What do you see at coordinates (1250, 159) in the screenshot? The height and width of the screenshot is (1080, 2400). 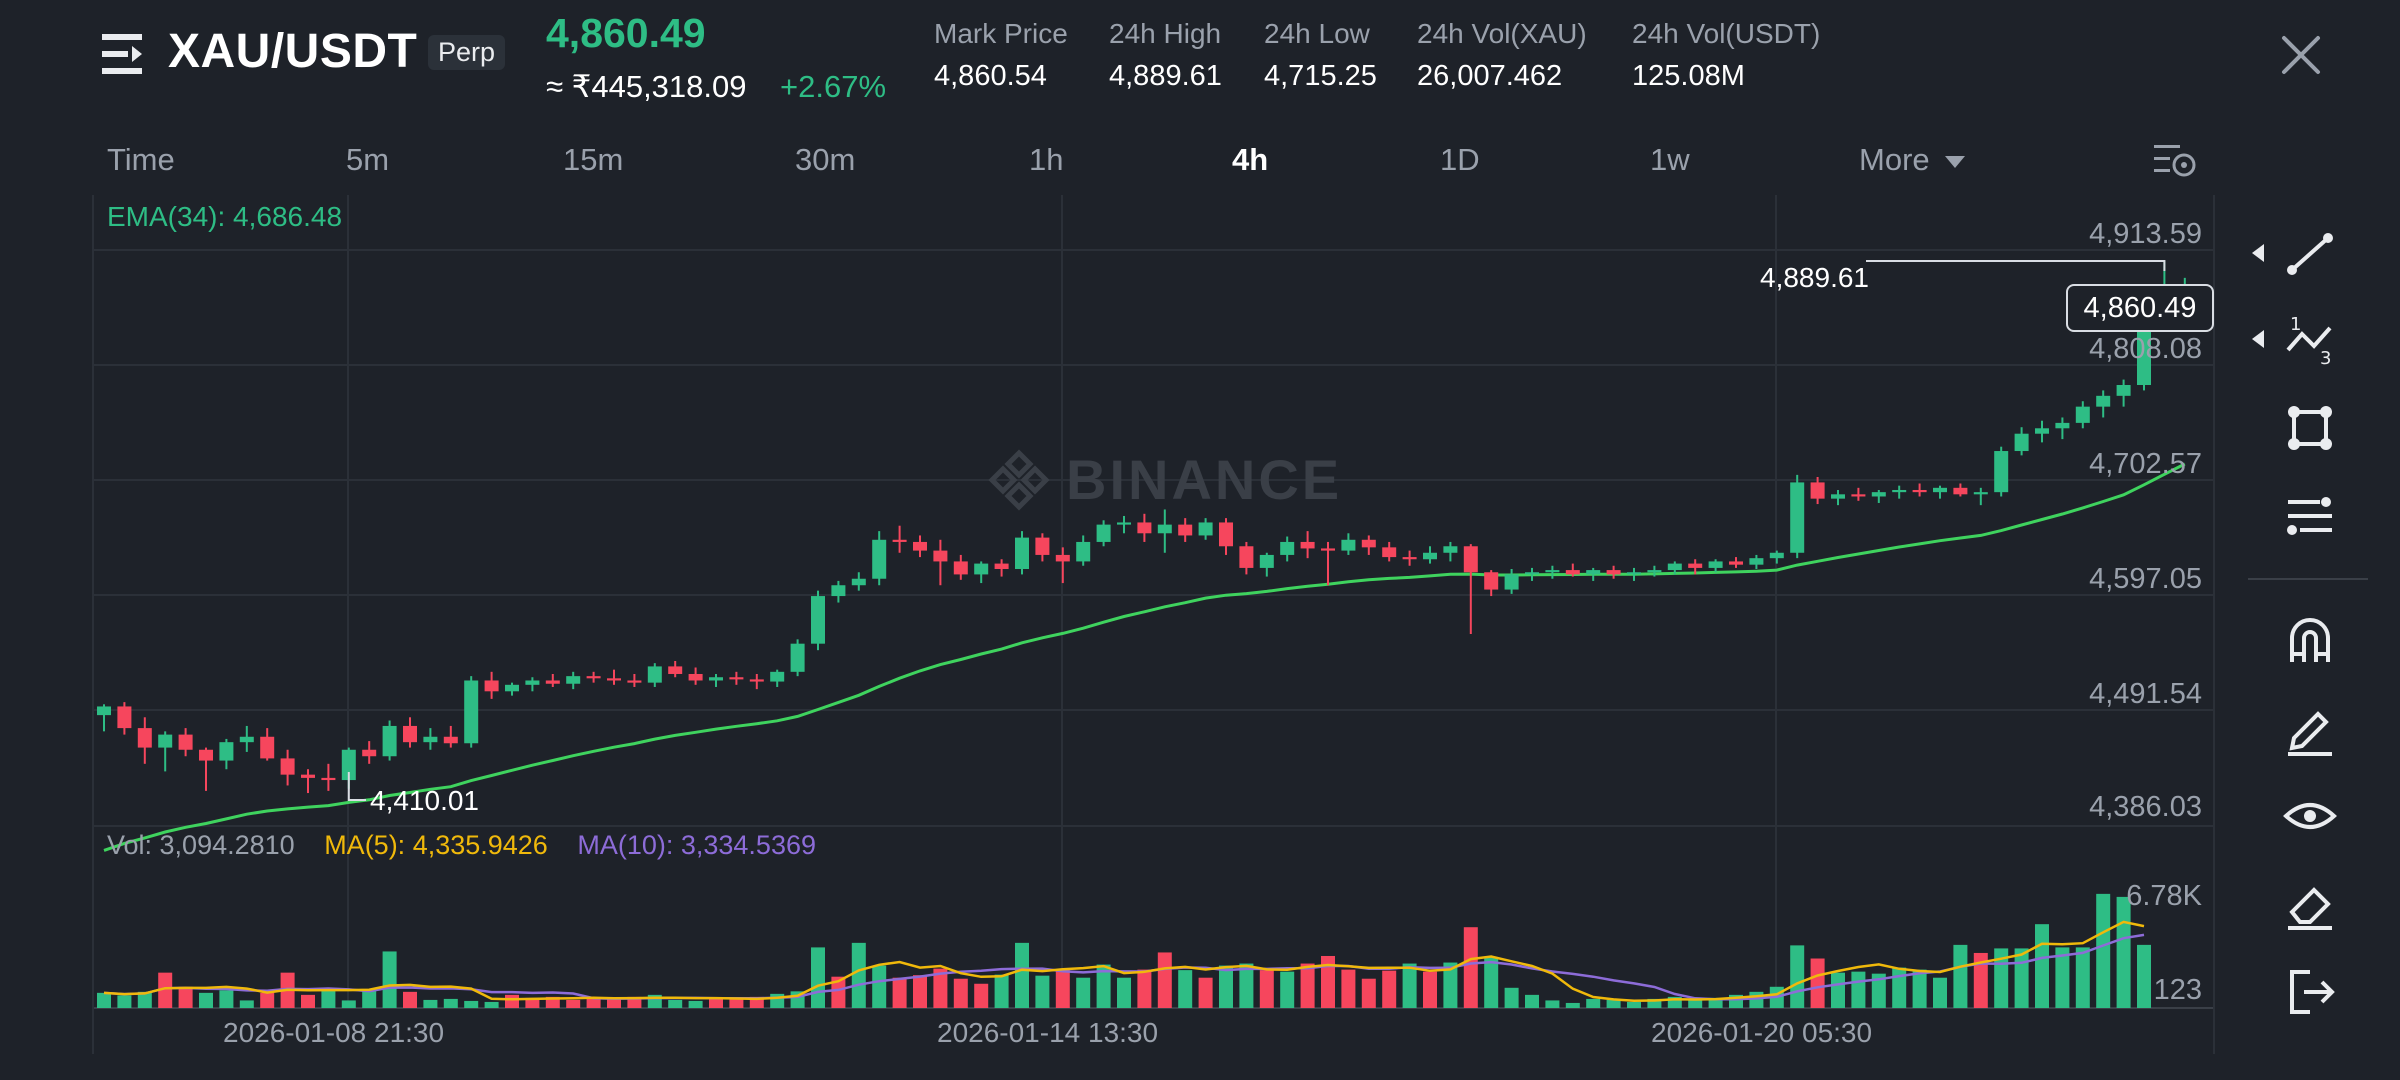 I see `tab-4h: 4h` at bounding box center [1250, 159].